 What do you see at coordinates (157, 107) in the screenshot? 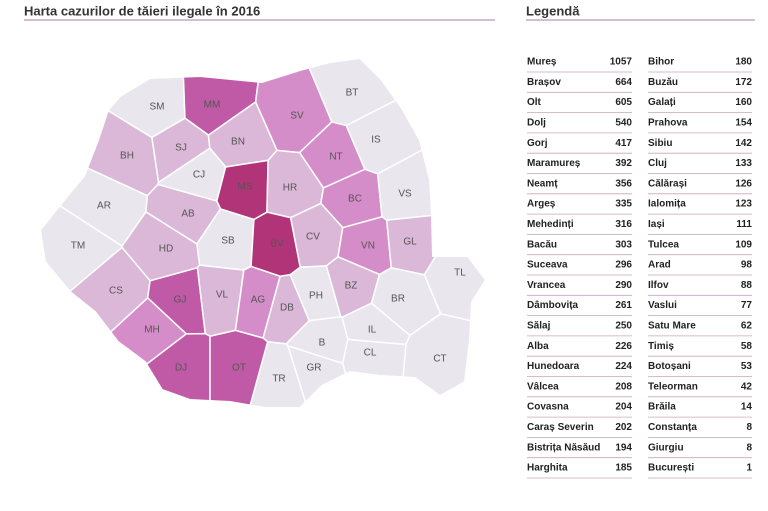
I see `county-label: SM` at bounding box center [157, 107].